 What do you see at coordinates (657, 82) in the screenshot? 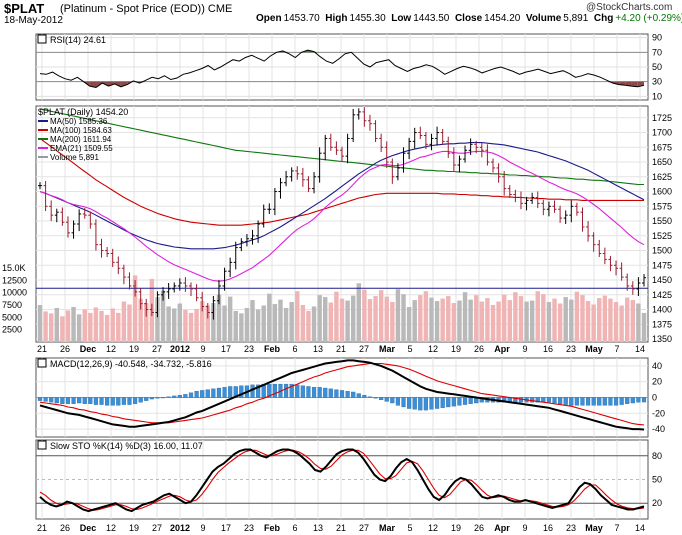
I see `rsi-ytick-label: 30` at bounding box center [657, 82].